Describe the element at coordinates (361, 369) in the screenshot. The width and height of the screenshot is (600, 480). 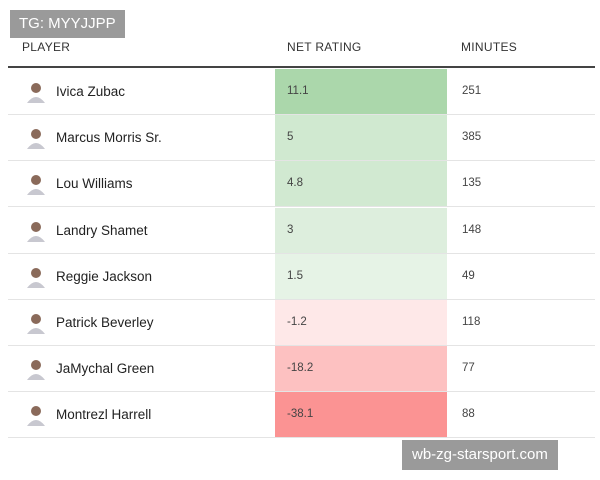
I see `net-rating: -18.2` at that location.